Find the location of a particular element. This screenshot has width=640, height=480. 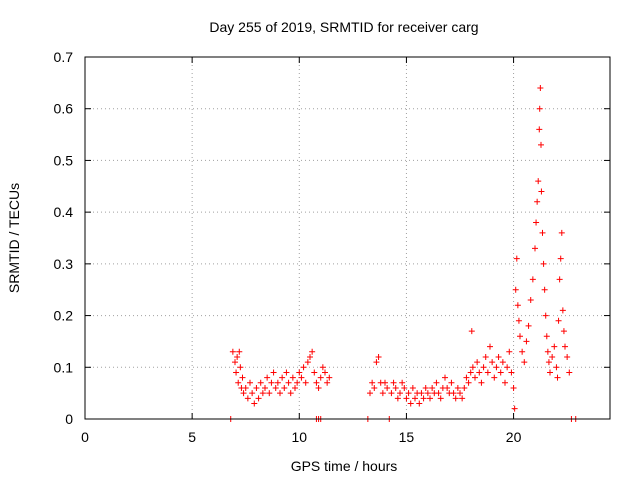

x-axis-label: GPS time / hours is located at coordinates (344, 466).